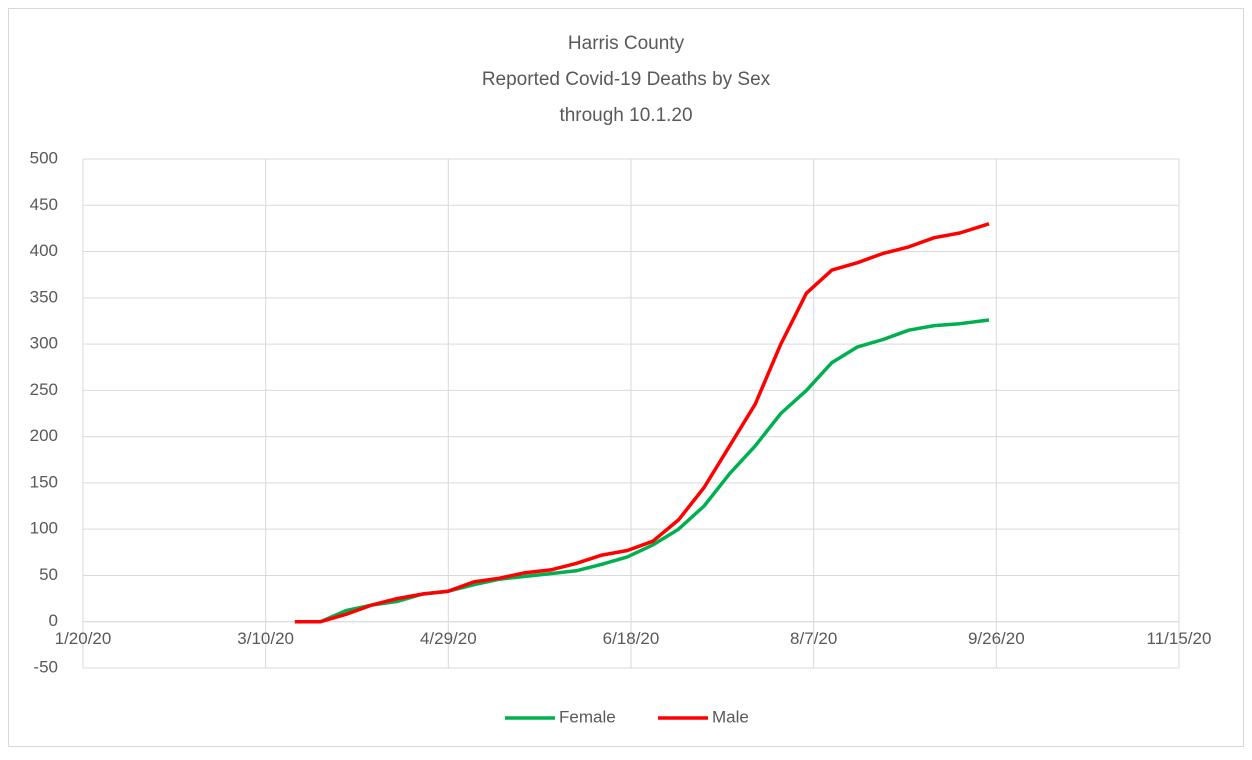 Image resolution: width=1252 pixels, height=760 pixels. Describe the element at coordinates (626, 79) in the screenshot. I see `chart-title: Reported Covid-19 Deaths by Sex` at that location.